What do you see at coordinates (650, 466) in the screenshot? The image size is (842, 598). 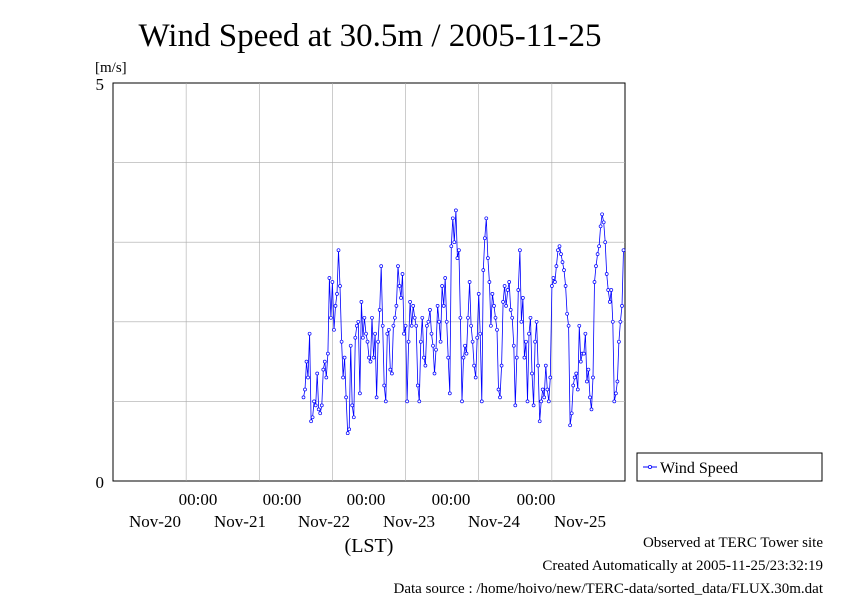 I see `legend-marker-swatch` at bounding box center [650, 466].